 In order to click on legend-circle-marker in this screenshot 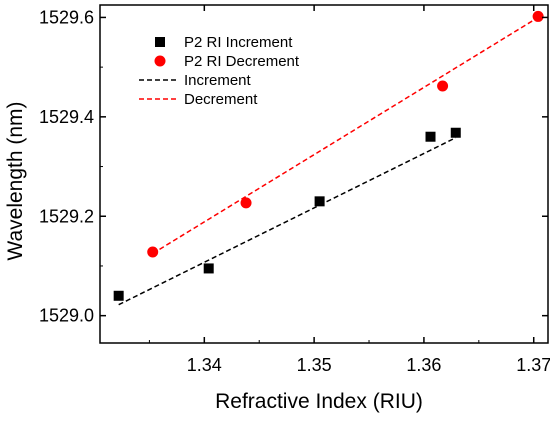, I will do `click(160, 61)`.